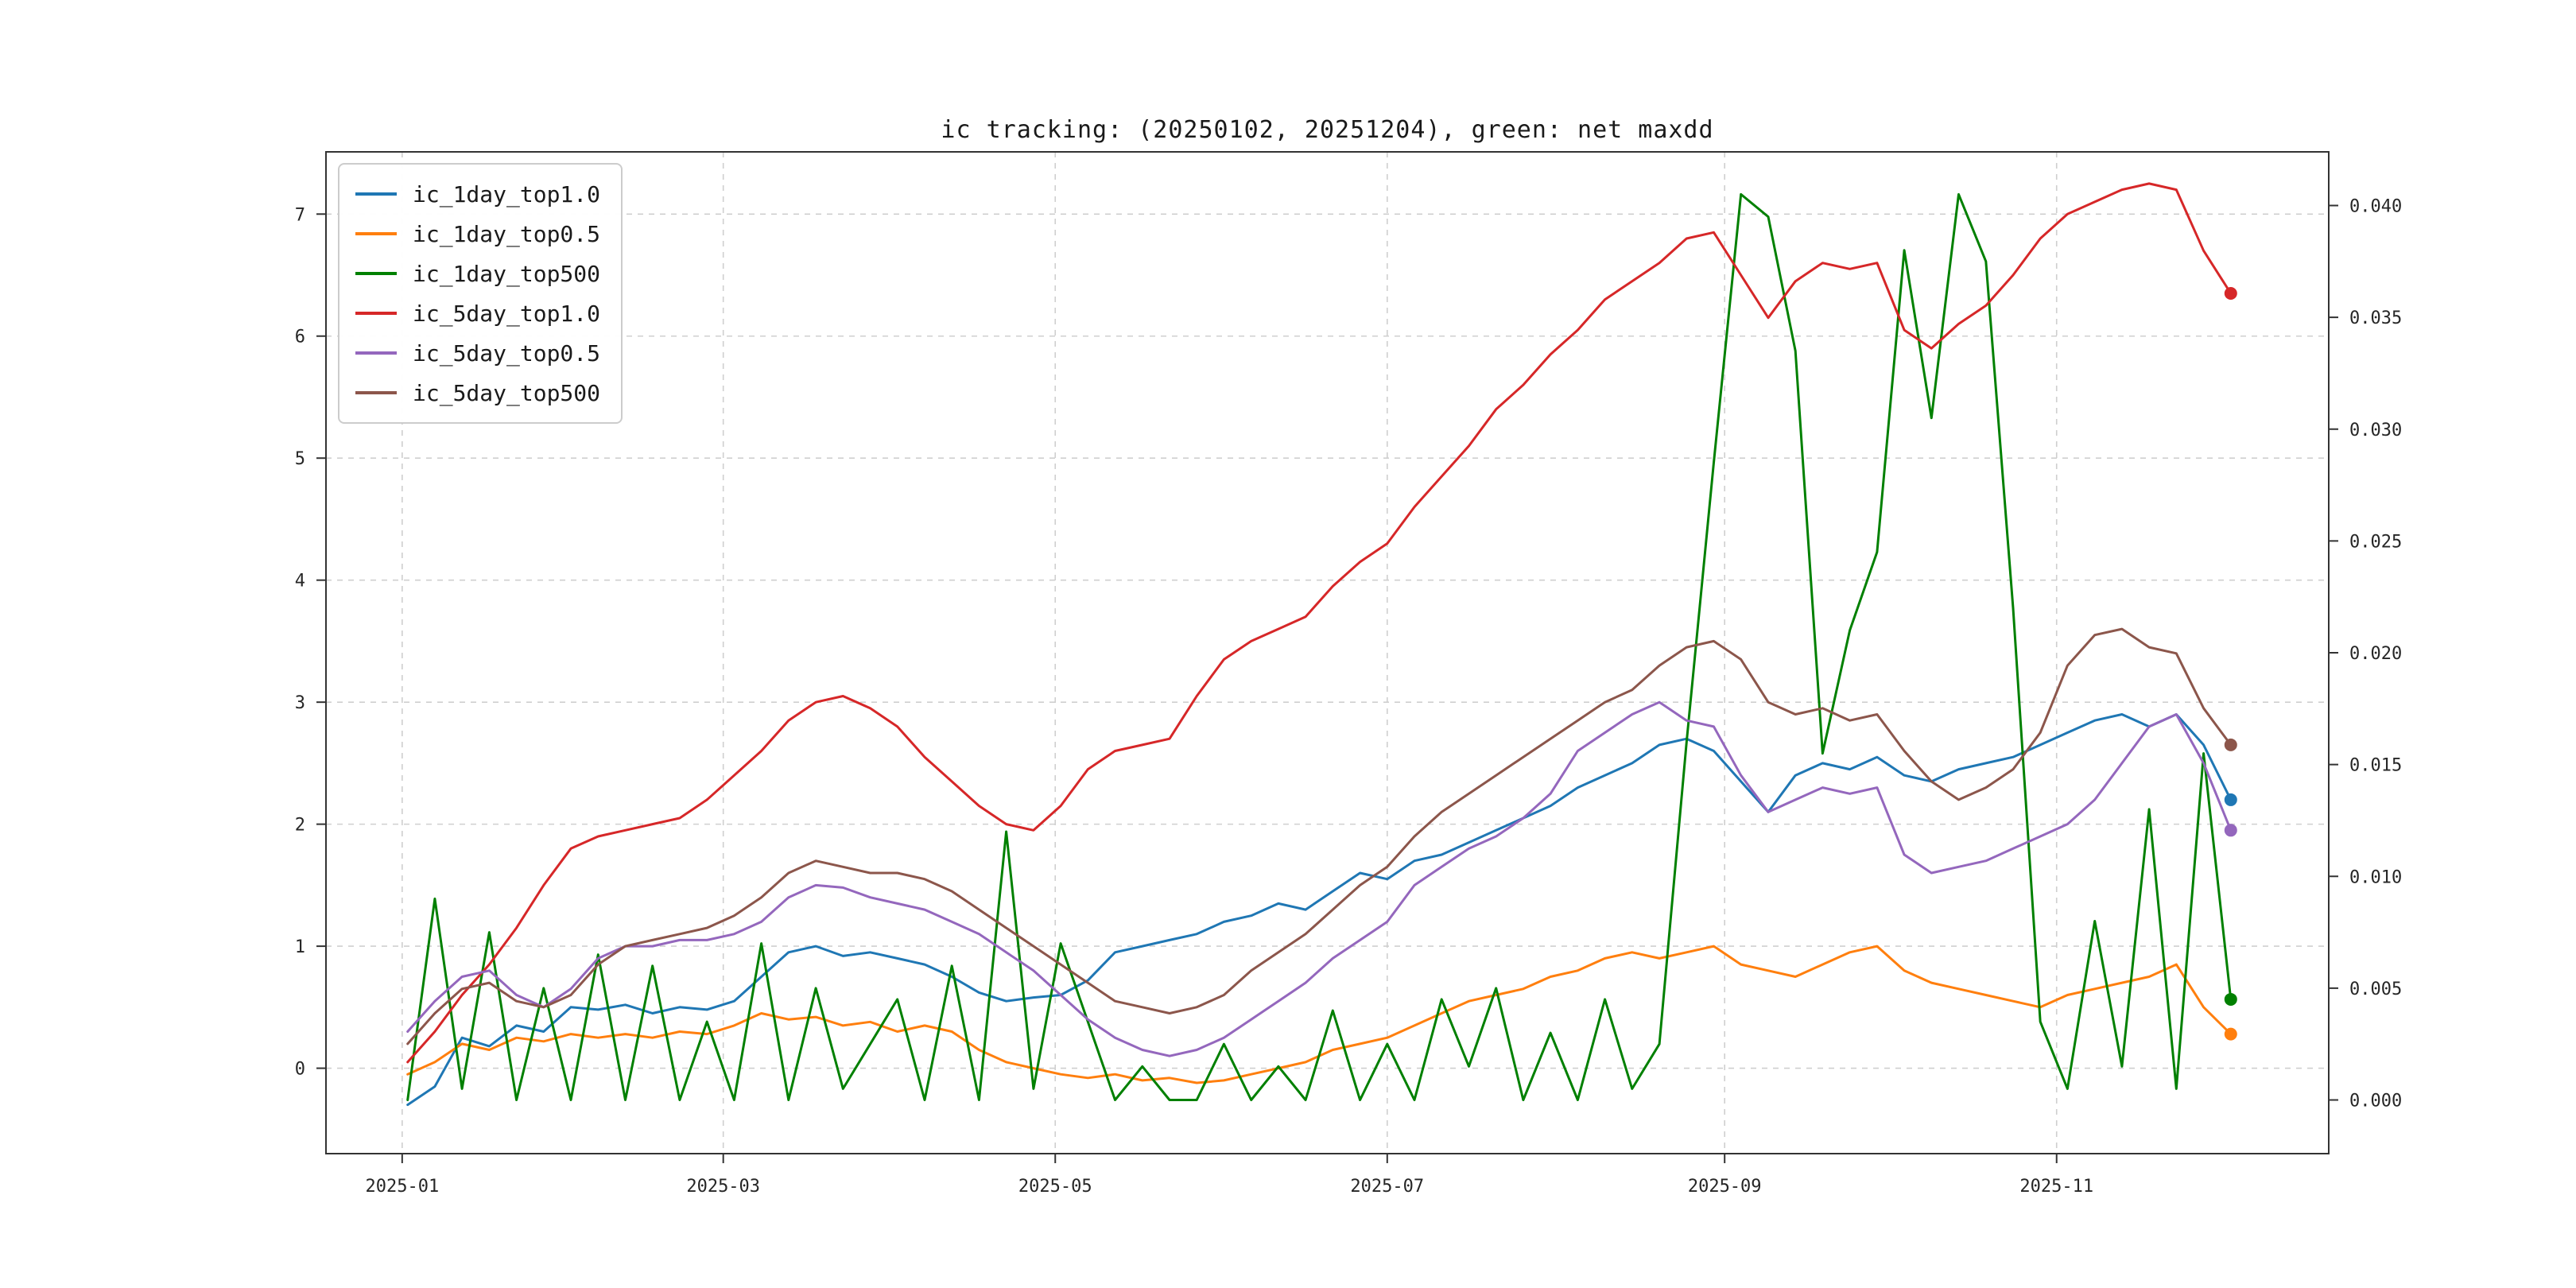 This screenshot has width=2576, height=1288. Describe the element at coordinates (507, 313) in the screenshot. I see `legend-label: ic_5day_top1.0` at that location.